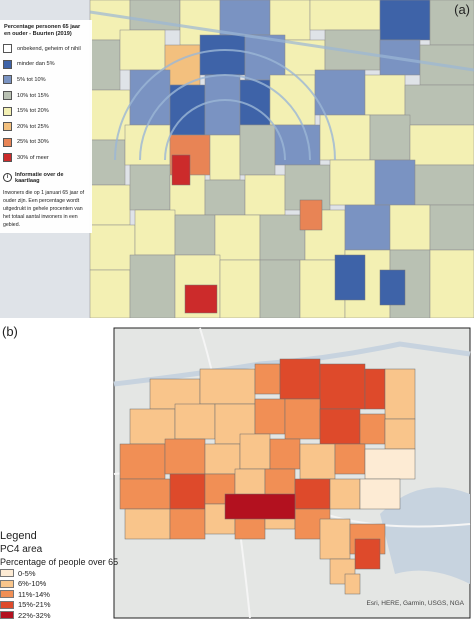 This screenshot has height=620, width=474. I want to click on map-b-legend-item: 6%-10%, so click(60, 584).